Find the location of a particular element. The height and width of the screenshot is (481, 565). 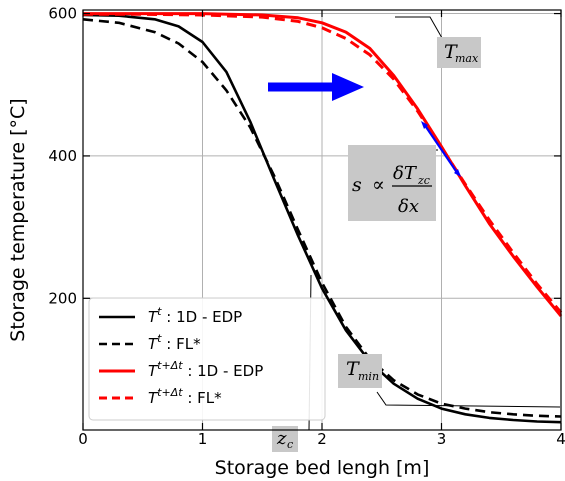

propagation-arrow is located at coordinates (316, 87).